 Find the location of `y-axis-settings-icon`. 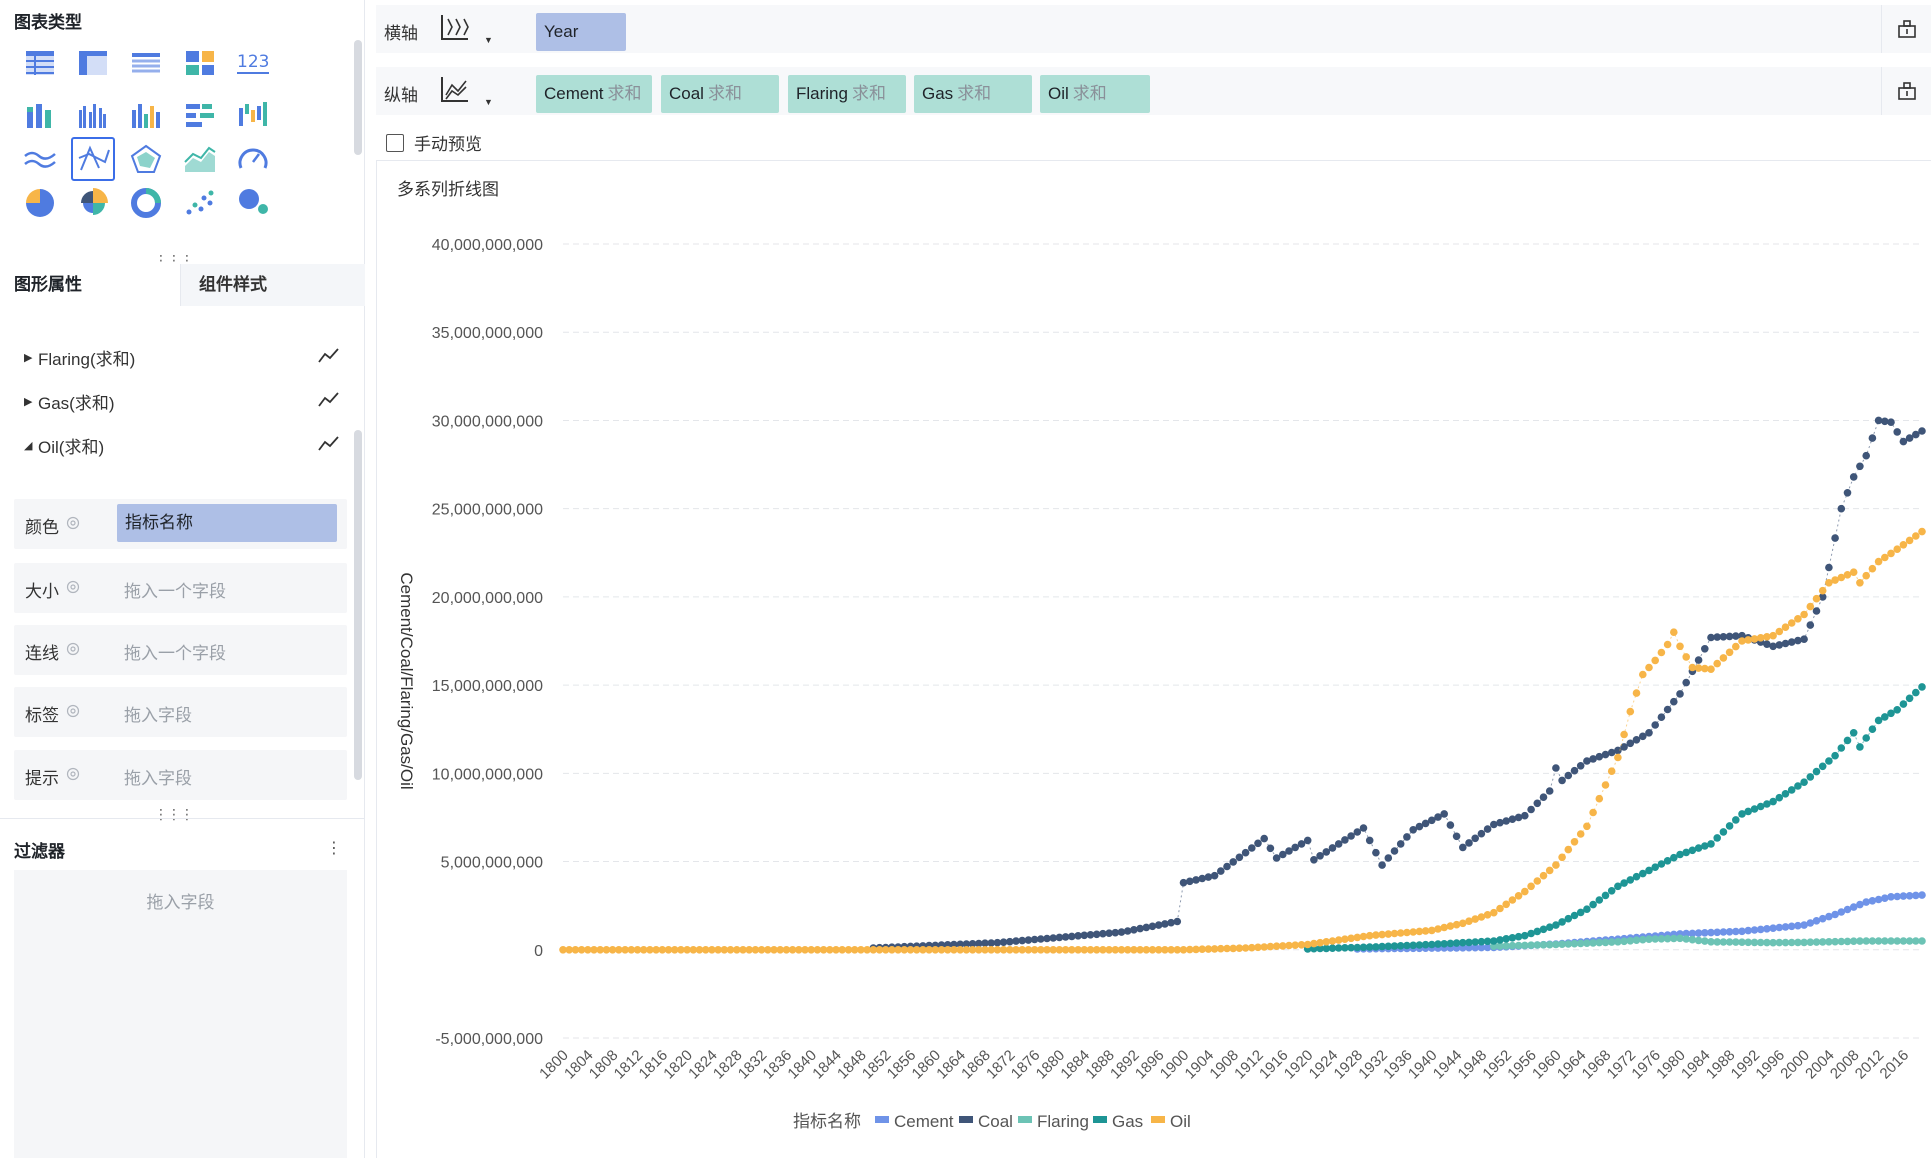

y-axis-settings-icon is located at coordinates (1906, 91).